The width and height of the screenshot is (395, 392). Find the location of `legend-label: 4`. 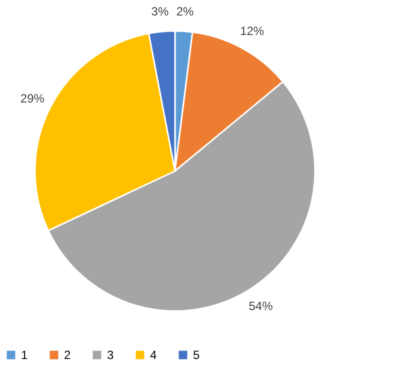

legend-label: 4 is located at coordinates (153, 355).